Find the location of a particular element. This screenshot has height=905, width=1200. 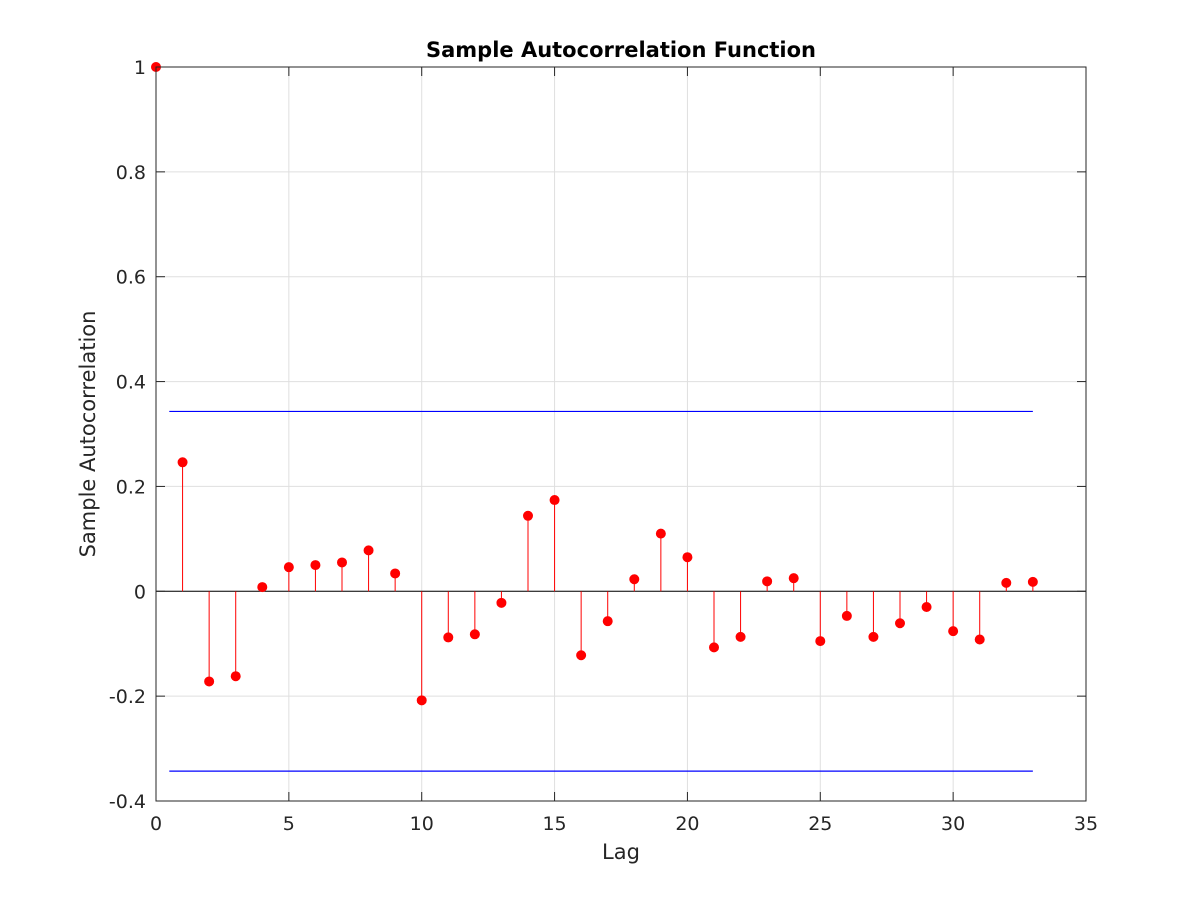

x-tick-label: 5 is located at coordinates (289, 824).